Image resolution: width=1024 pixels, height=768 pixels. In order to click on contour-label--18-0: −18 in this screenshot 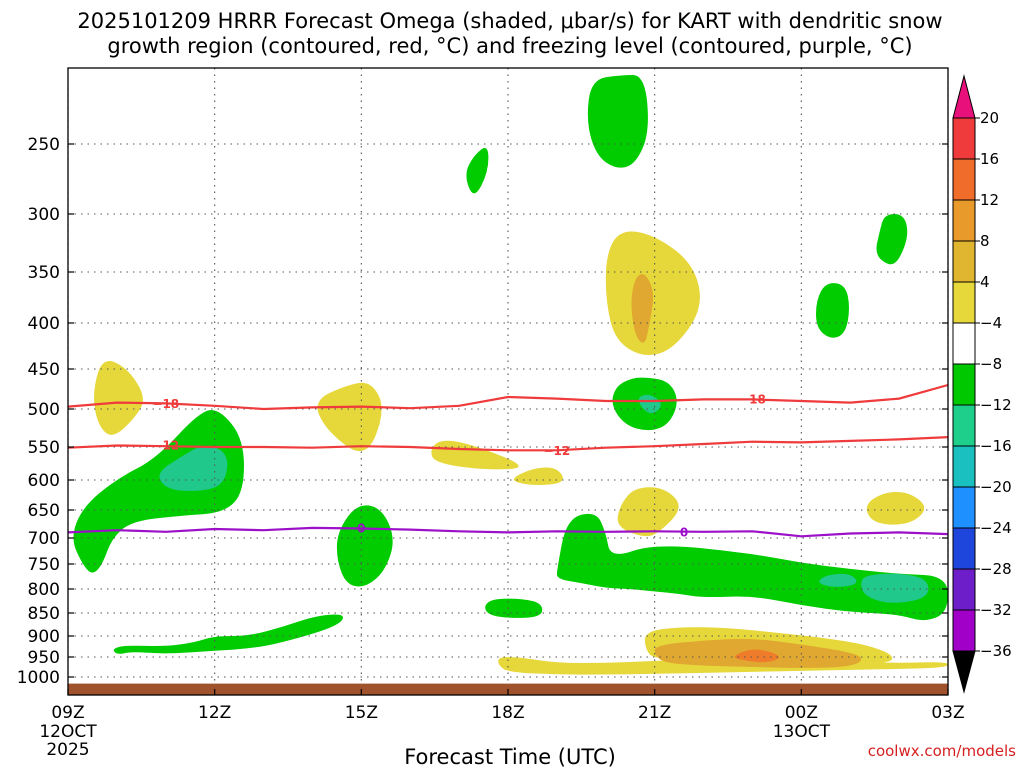, I will do `click(165, 404)`.